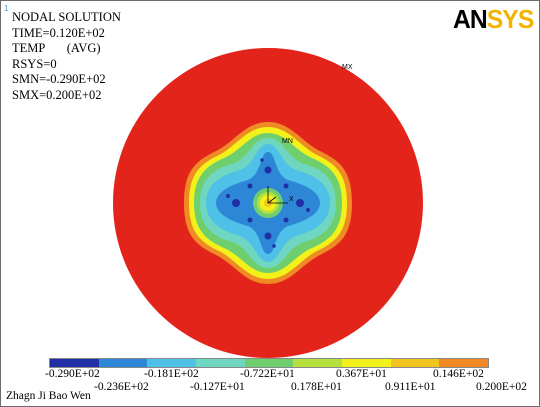  I want to click on legend-label-bottom-5: 0.200E+02, so click(501, 387).